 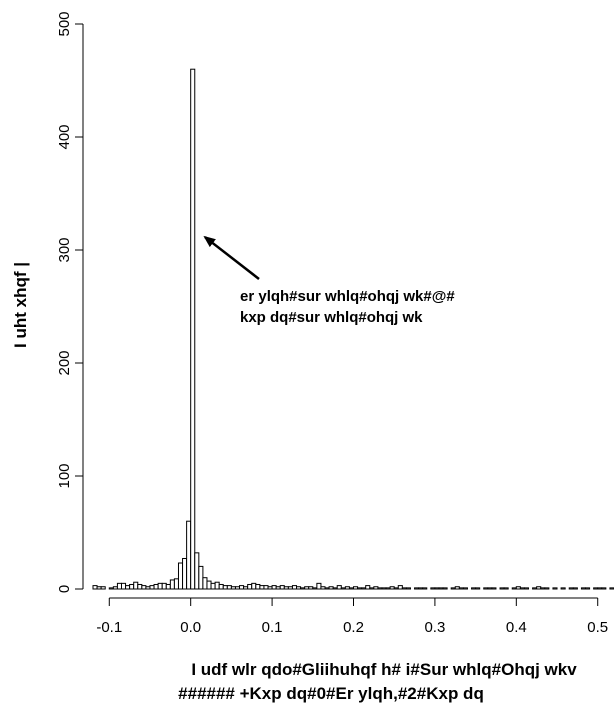 I want to click on y-axis-title: I uht xhqf |, so click(x=20, y=305).